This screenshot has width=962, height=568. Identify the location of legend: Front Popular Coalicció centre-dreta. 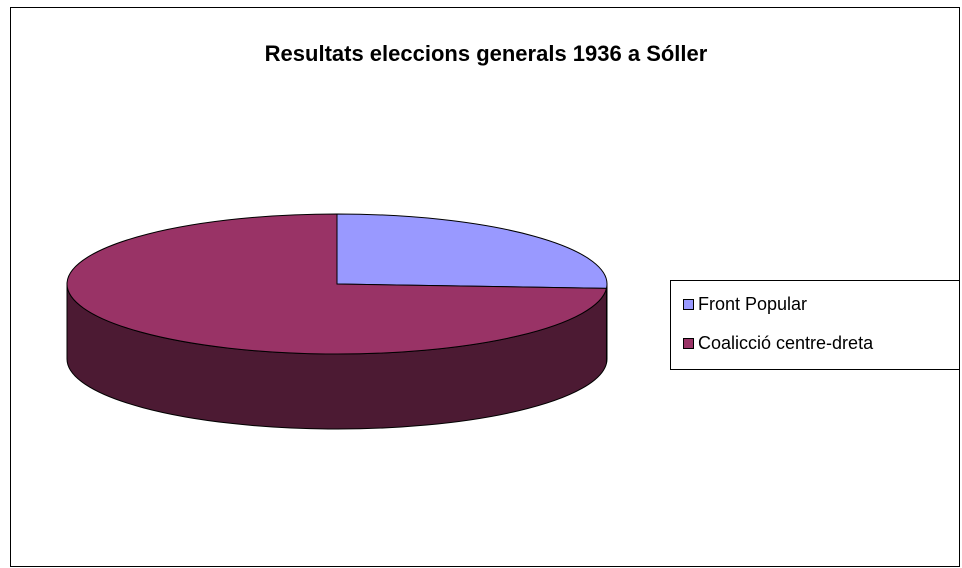
(815, 325).